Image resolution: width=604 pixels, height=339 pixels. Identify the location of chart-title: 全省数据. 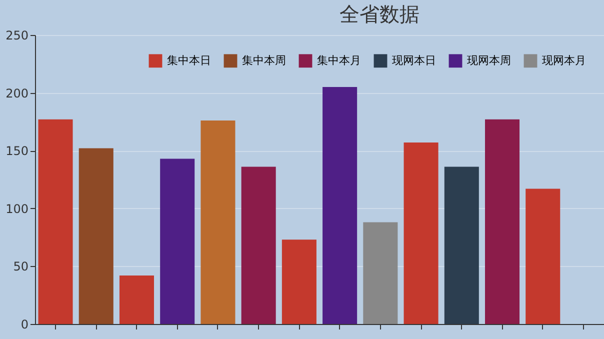
(380, 14).